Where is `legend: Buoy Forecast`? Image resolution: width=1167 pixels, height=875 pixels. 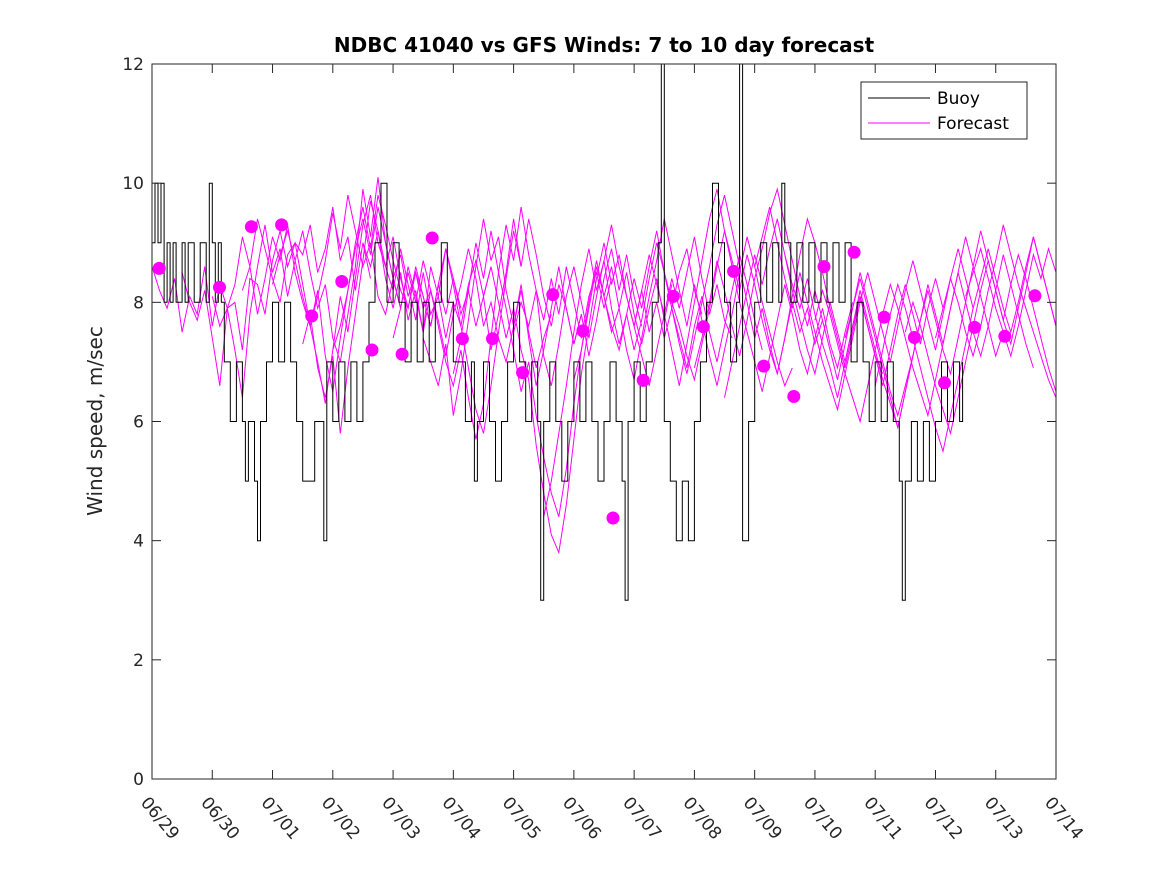
legend: Buoy Forecast is located at coordinates (944, 110).